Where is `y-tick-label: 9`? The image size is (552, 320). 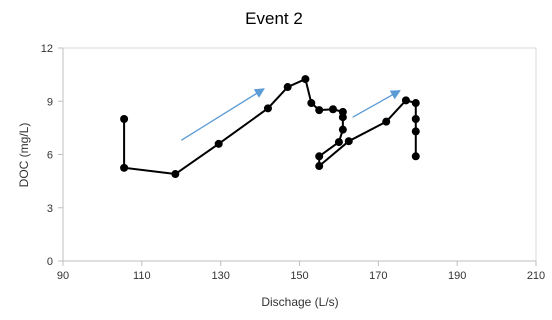
y-tick-label: 9 is located at coordinates (50, 102).